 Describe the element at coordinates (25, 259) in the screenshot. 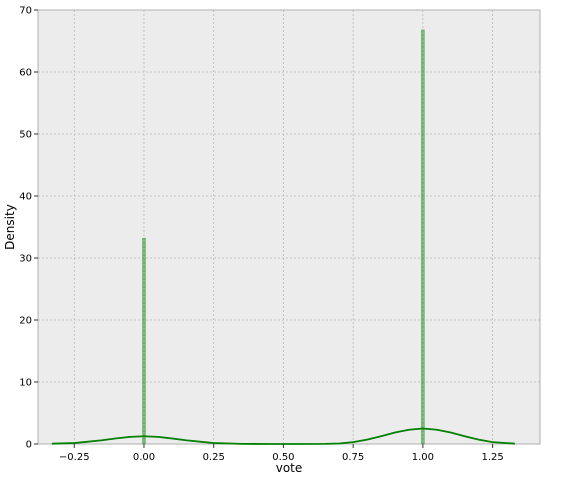

I see `y-tick-label: 30` at that location.